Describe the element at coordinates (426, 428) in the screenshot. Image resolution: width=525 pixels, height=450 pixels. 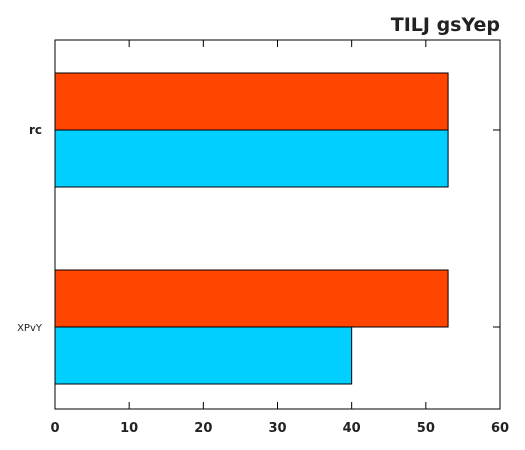
I see `x-tick-label: 50` at that location.